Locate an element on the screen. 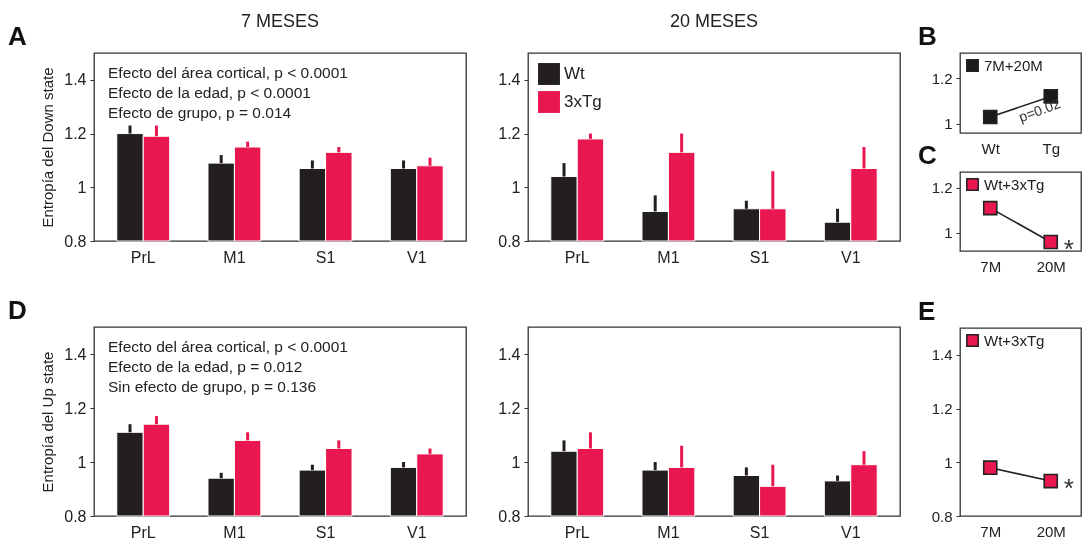  text: C is located at coordinates (927, 155).